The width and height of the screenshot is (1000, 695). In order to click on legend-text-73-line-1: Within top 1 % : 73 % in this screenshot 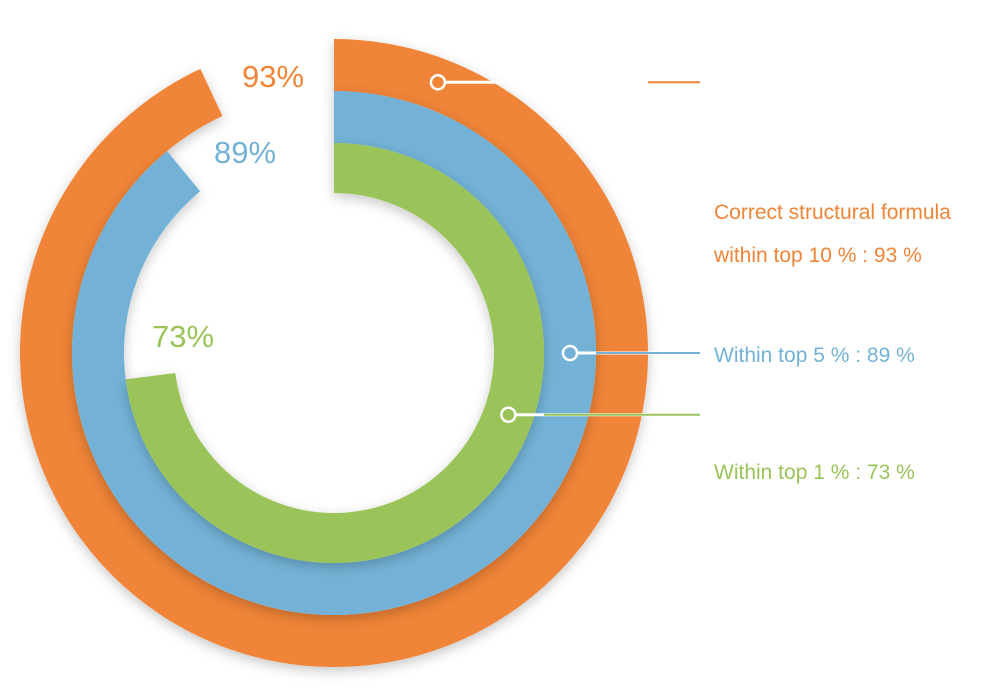, I will do `click(814, 472)`.